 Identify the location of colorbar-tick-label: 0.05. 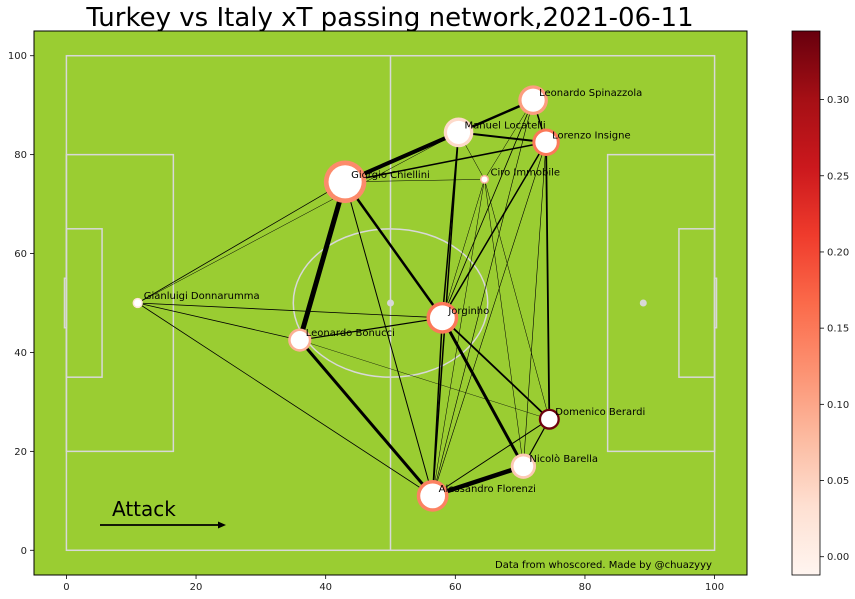
(838, 481).